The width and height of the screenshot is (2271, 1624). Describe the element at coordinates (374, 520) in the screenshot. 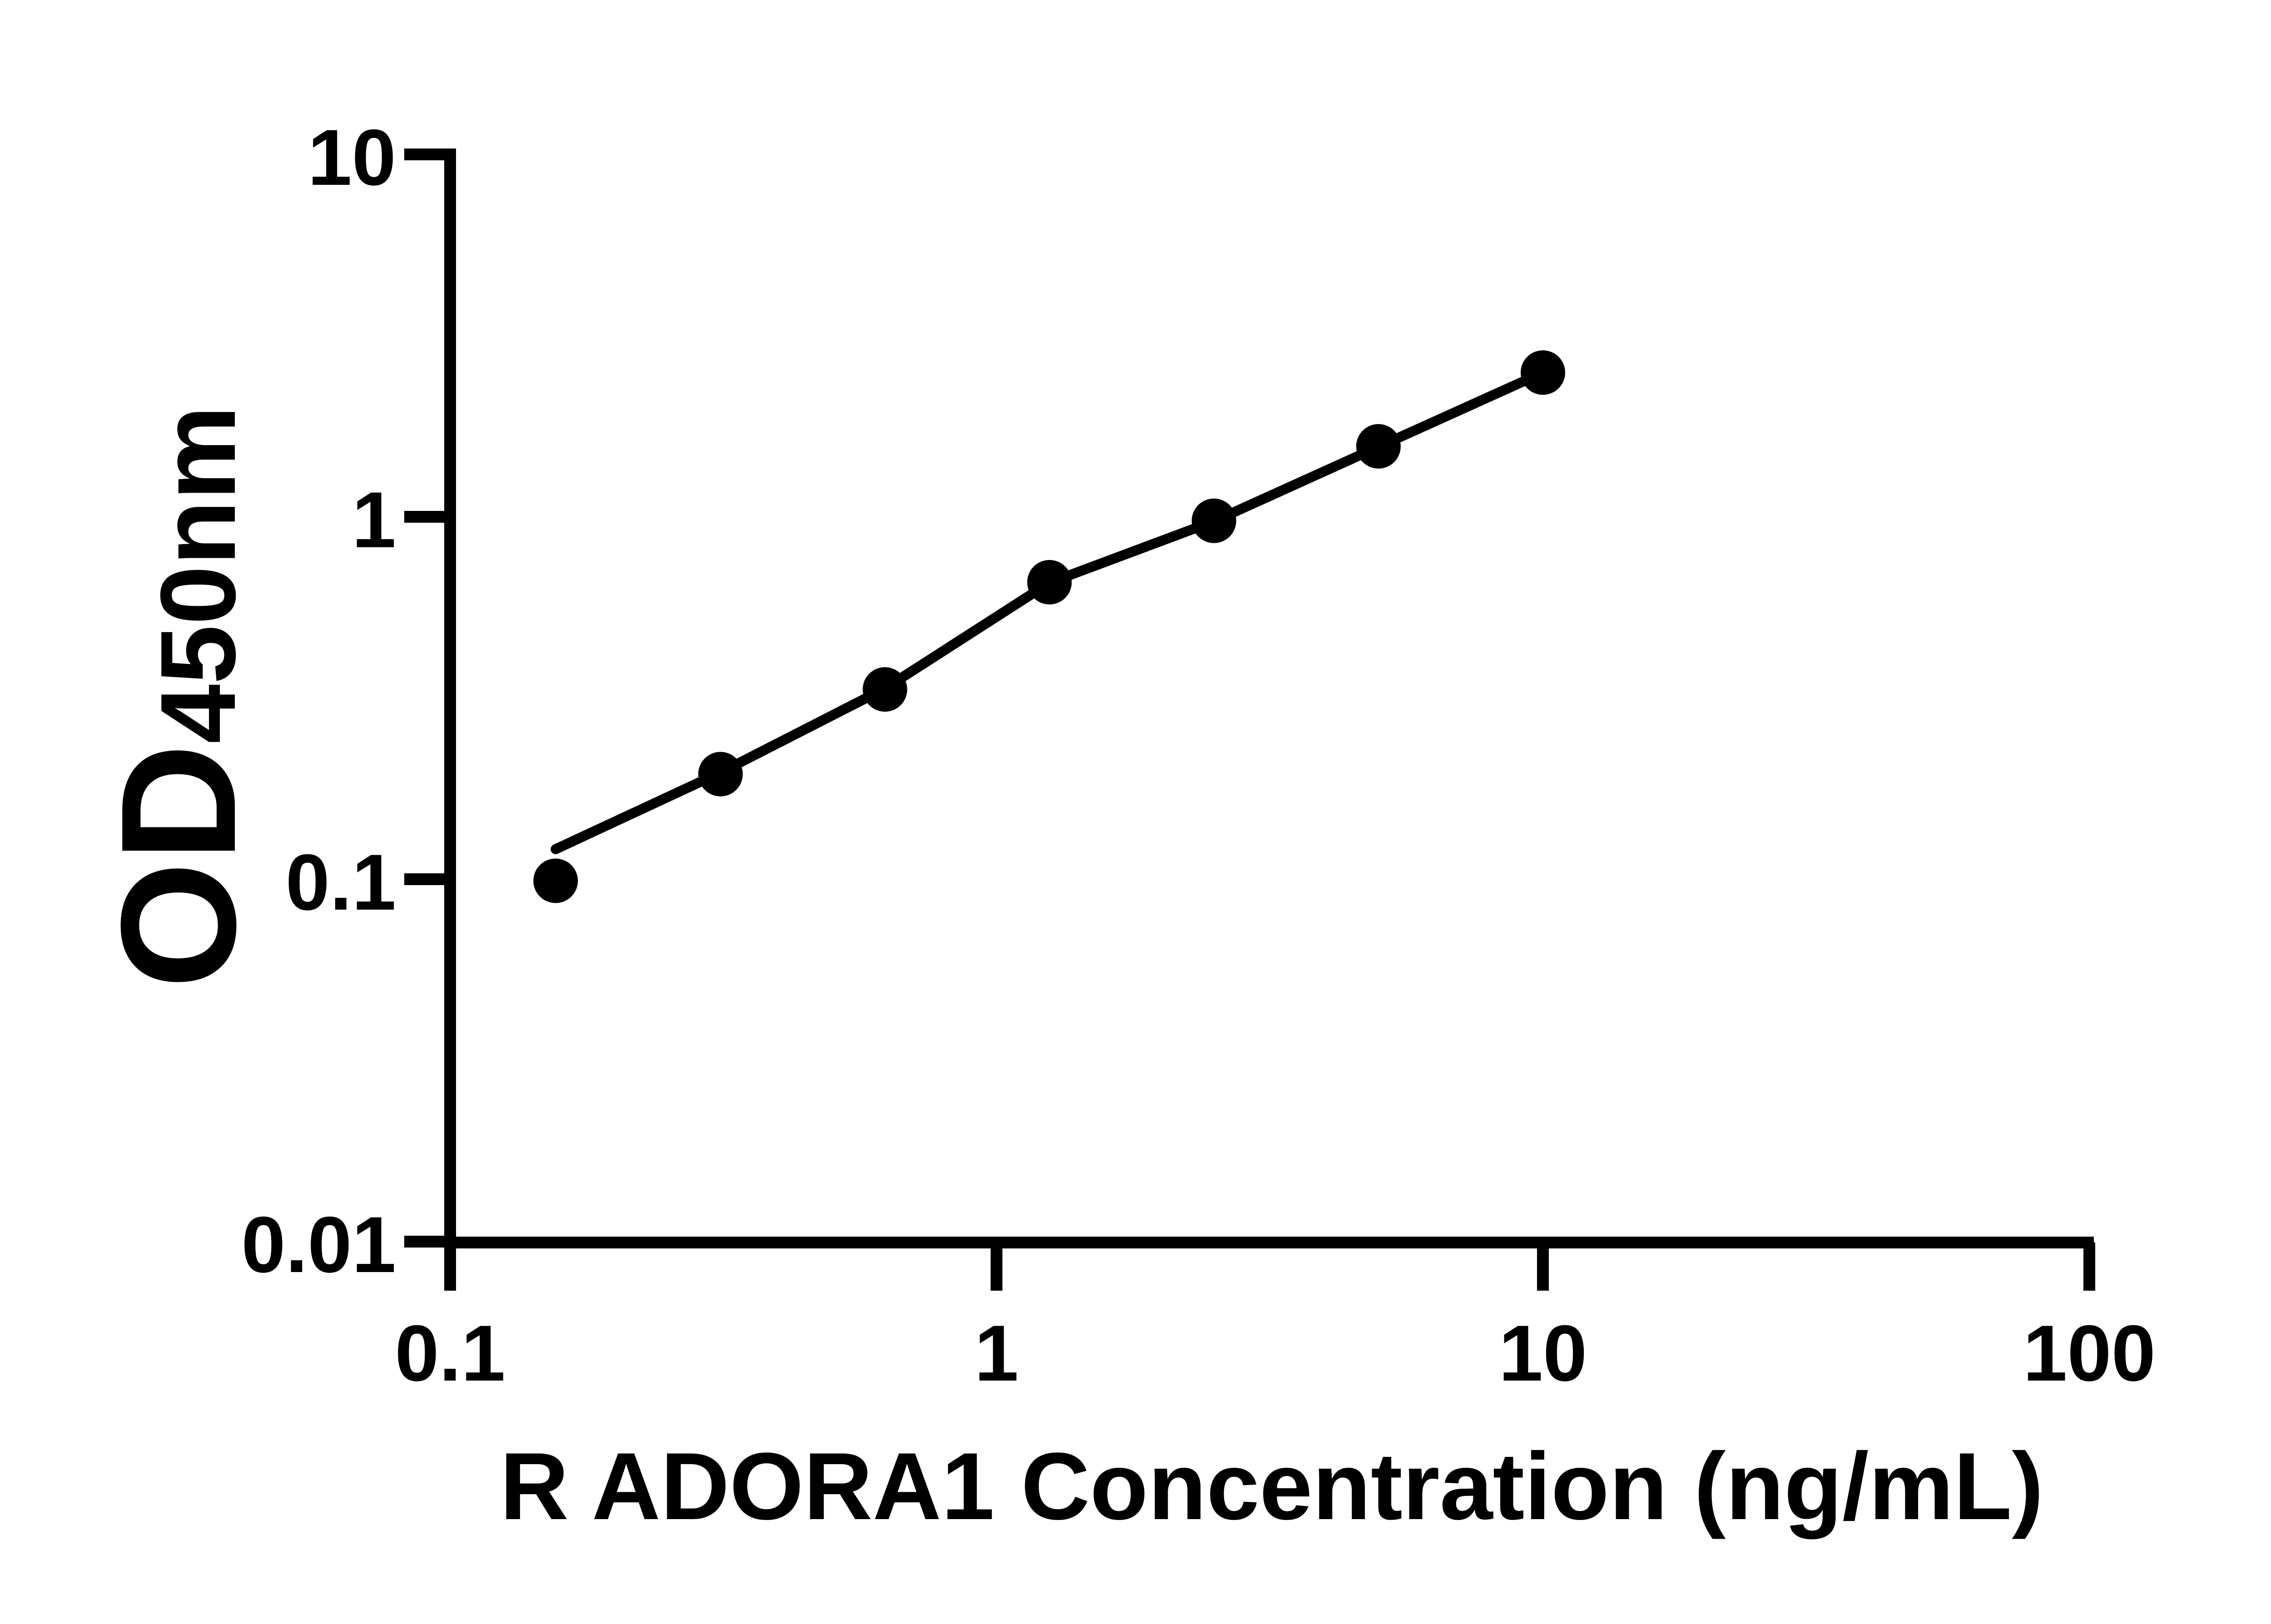

I see `y-tick-label: 1` at that location.